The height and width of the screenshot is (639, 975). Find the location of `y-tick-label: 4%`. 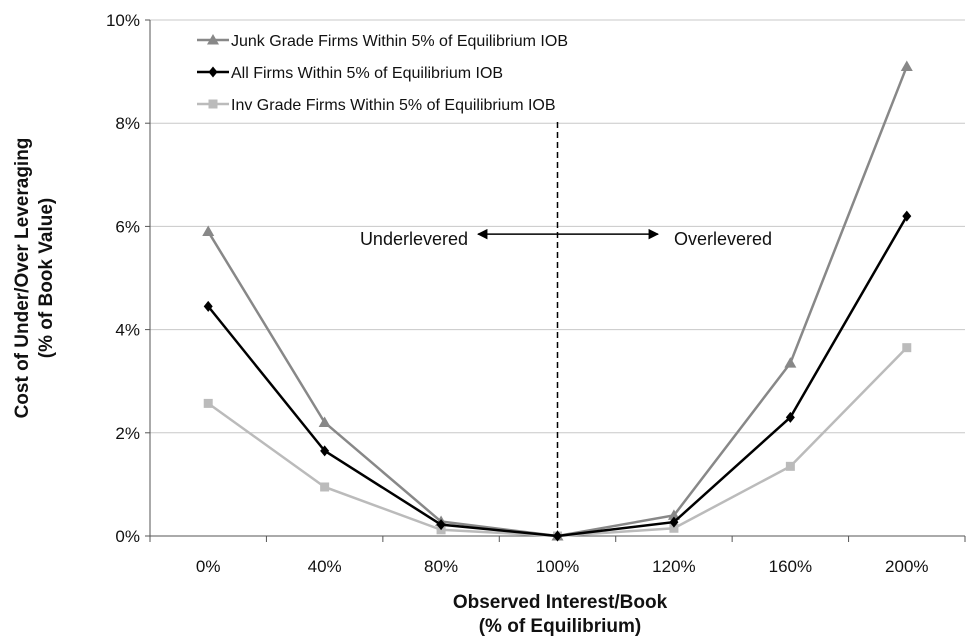

y-tick-label: 4% is located at coordinates (127, 330).